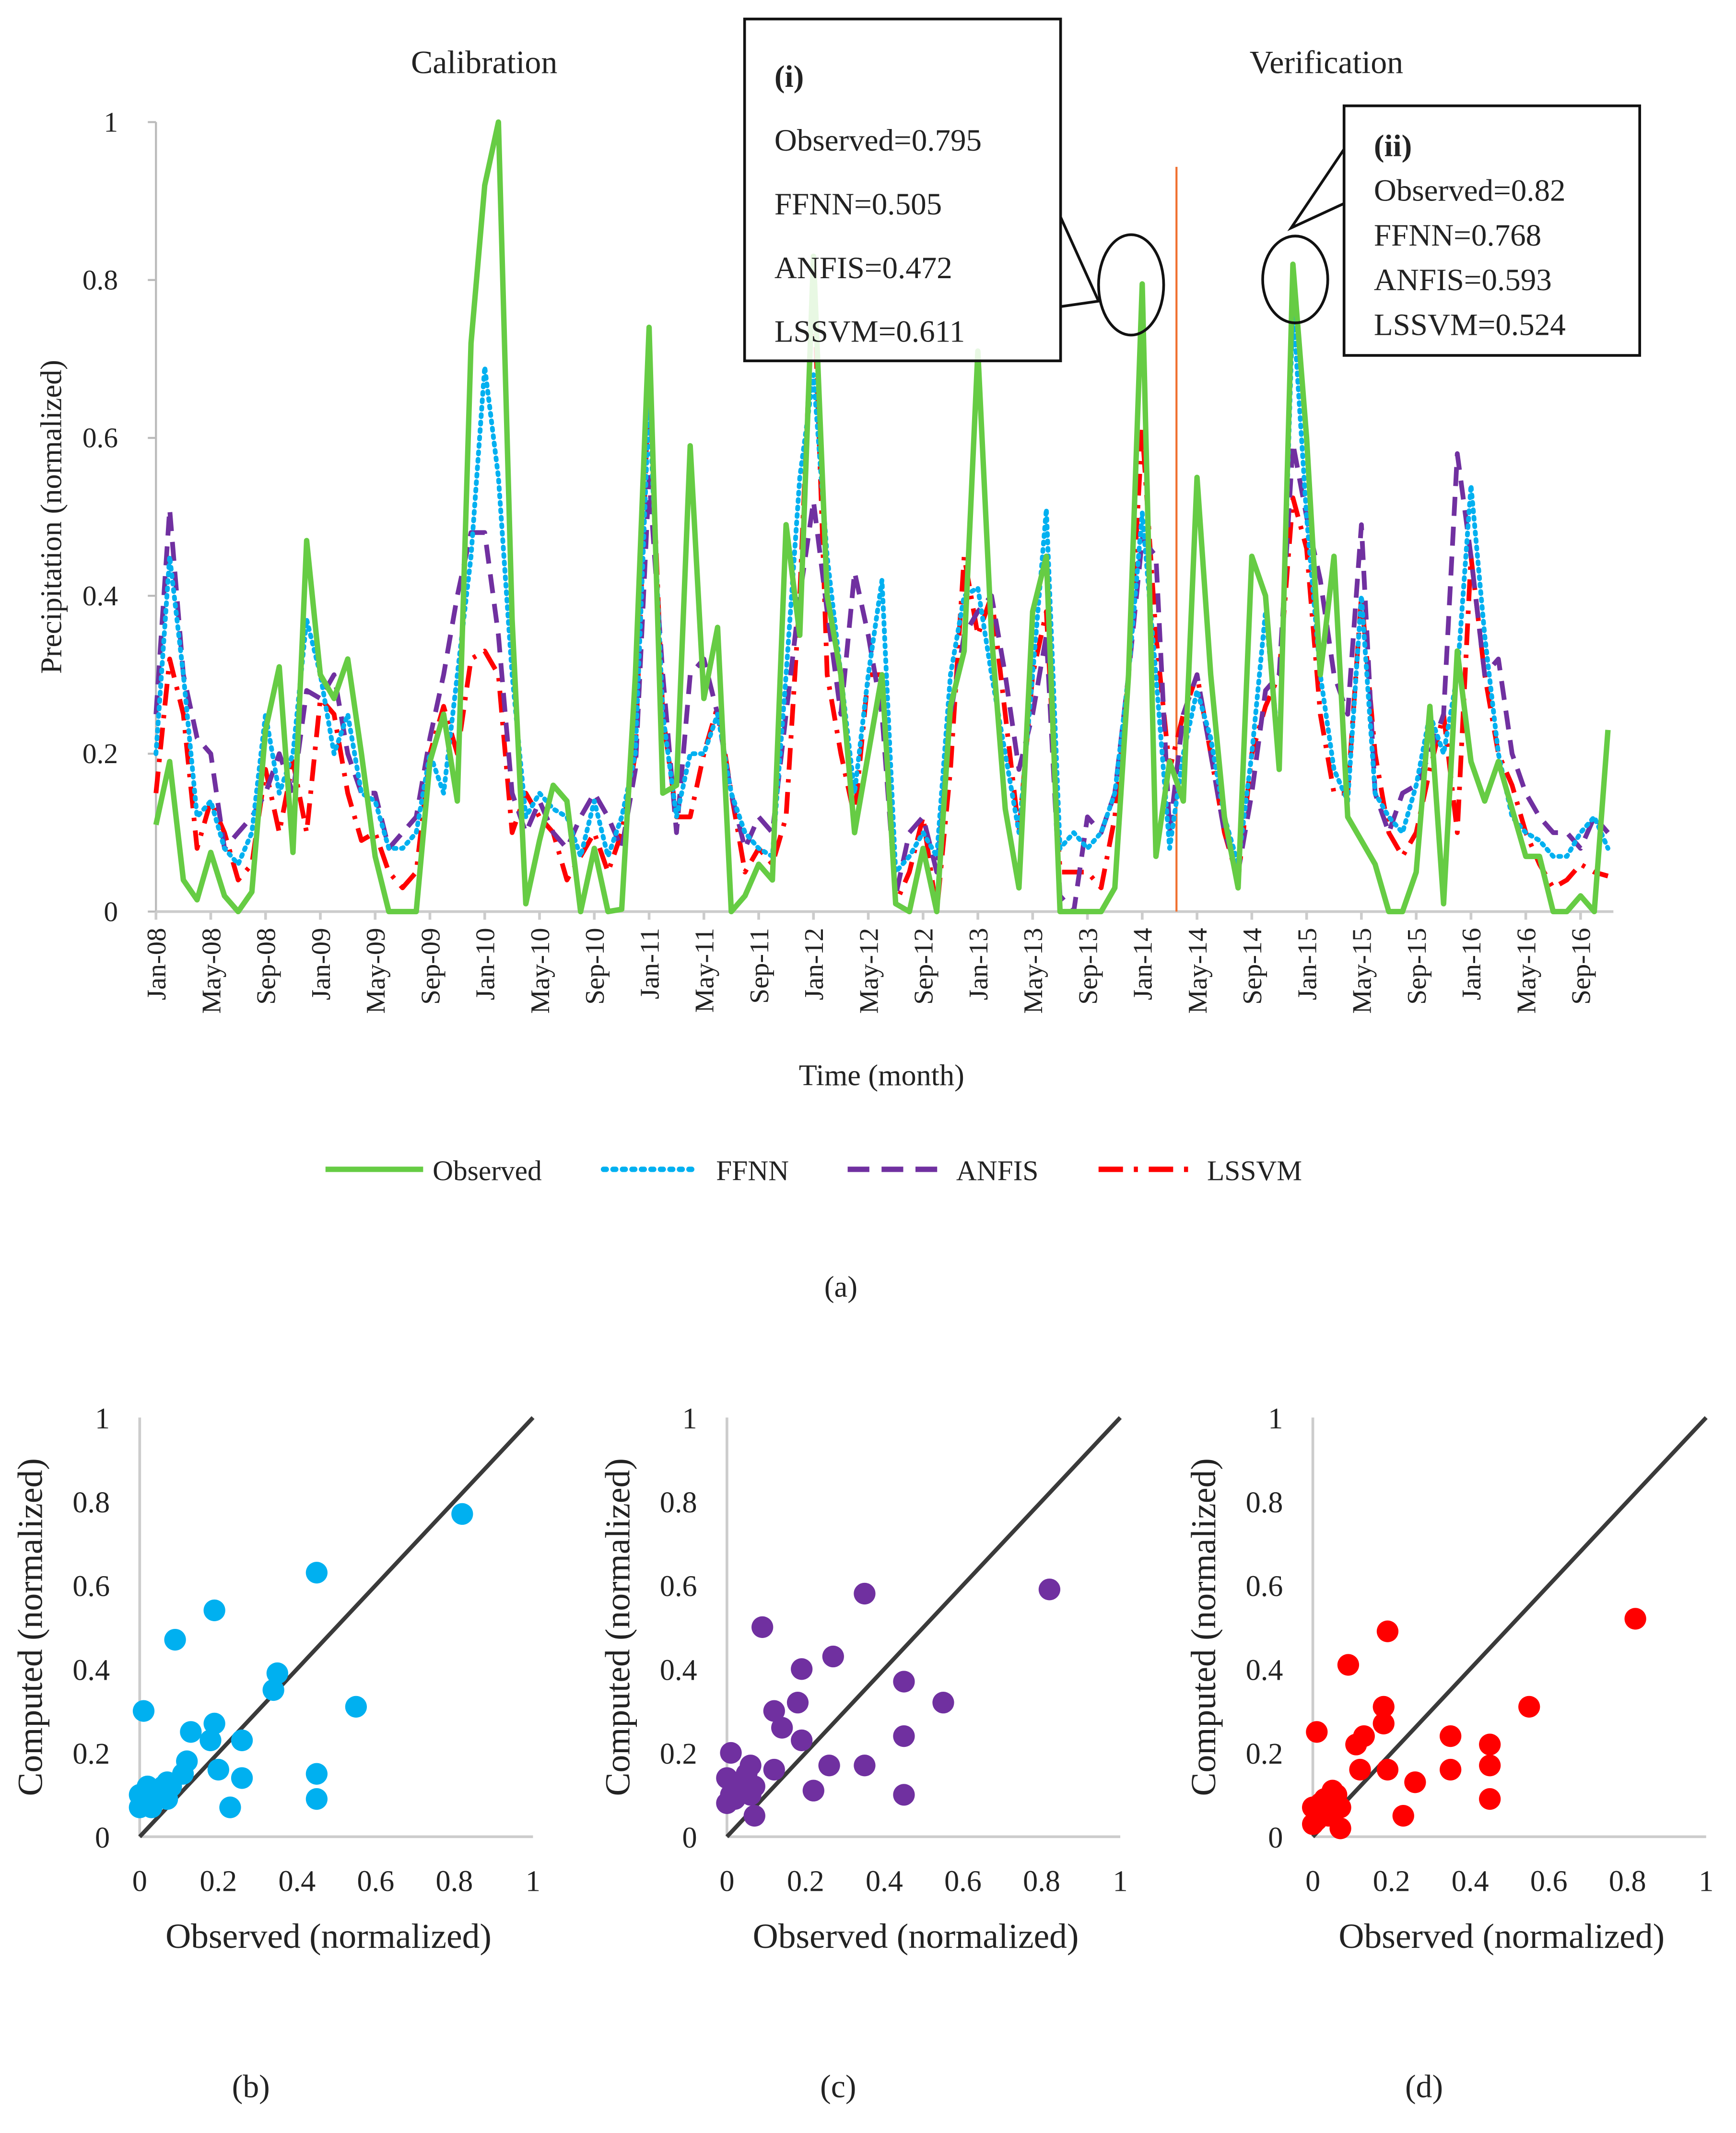 The width and height of the screenshot is (1736, 2133). What do you see at coordinates (267, 966) in the screenshot?
I see `x-tick-label: Sep-08` at bounding box center [267, 966].